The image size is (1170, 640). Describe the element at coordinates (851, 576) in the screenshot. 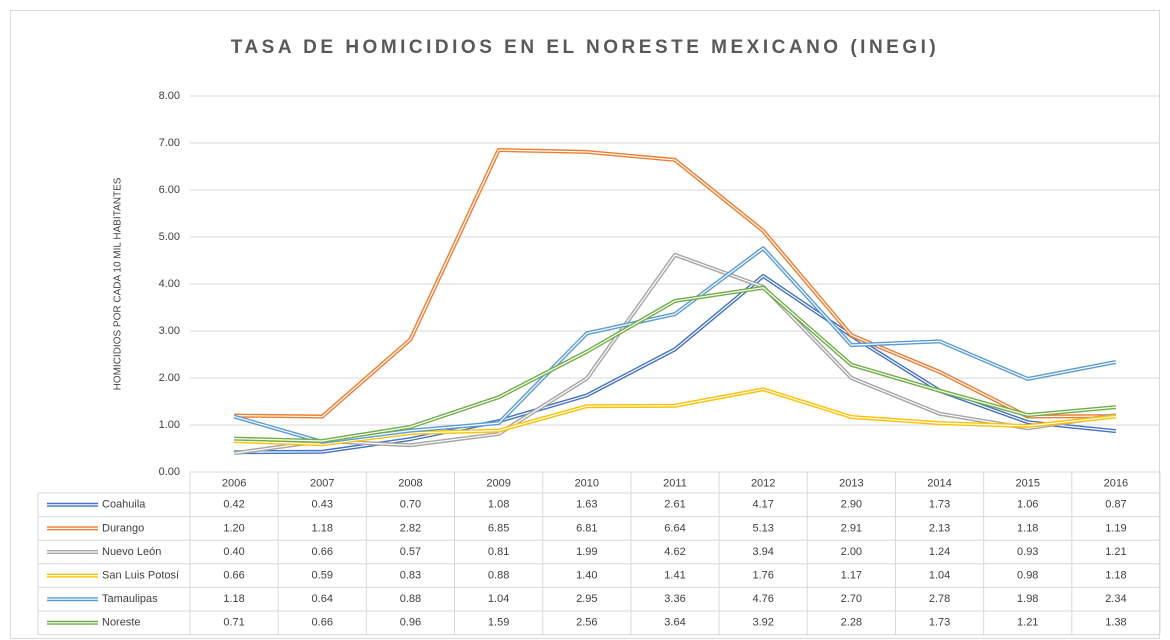

I see `table-cell: 1.17` at that location.